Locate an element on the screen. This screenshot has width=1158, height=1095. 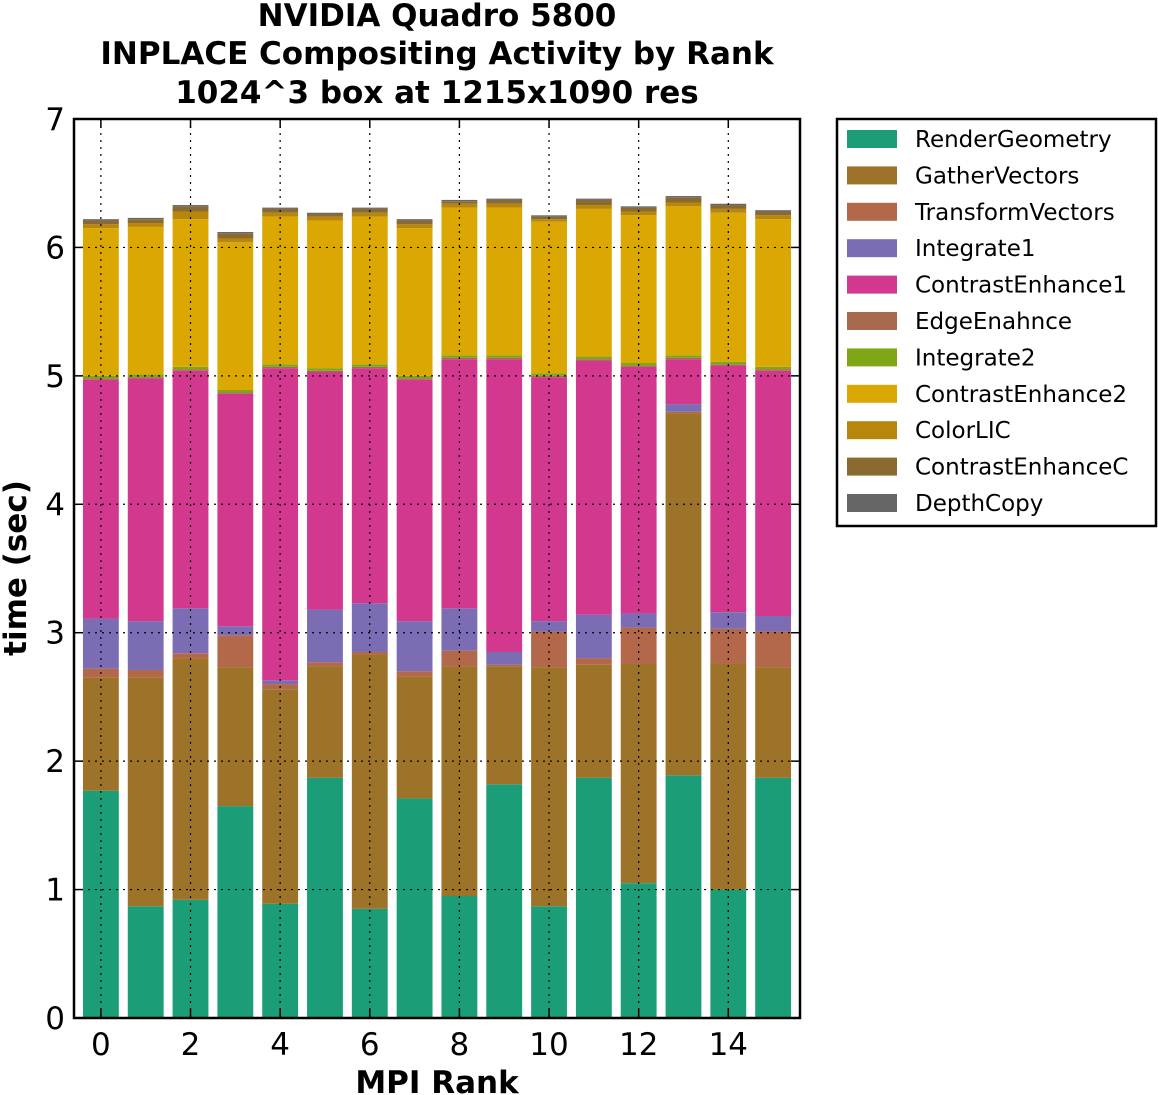
x-tick-label-4: 4 is located at coordinates (280, 1045).